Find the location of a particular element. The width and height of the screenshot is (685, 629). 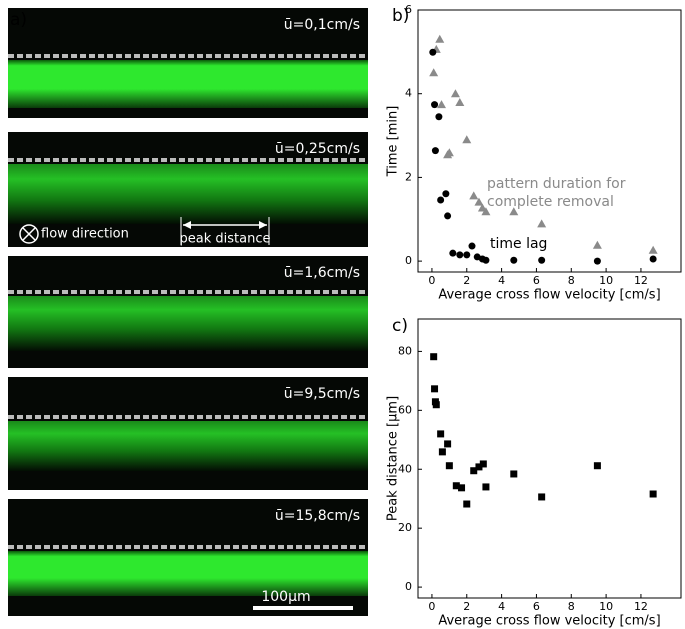

flow-icon is located at coordinates (29, 234).